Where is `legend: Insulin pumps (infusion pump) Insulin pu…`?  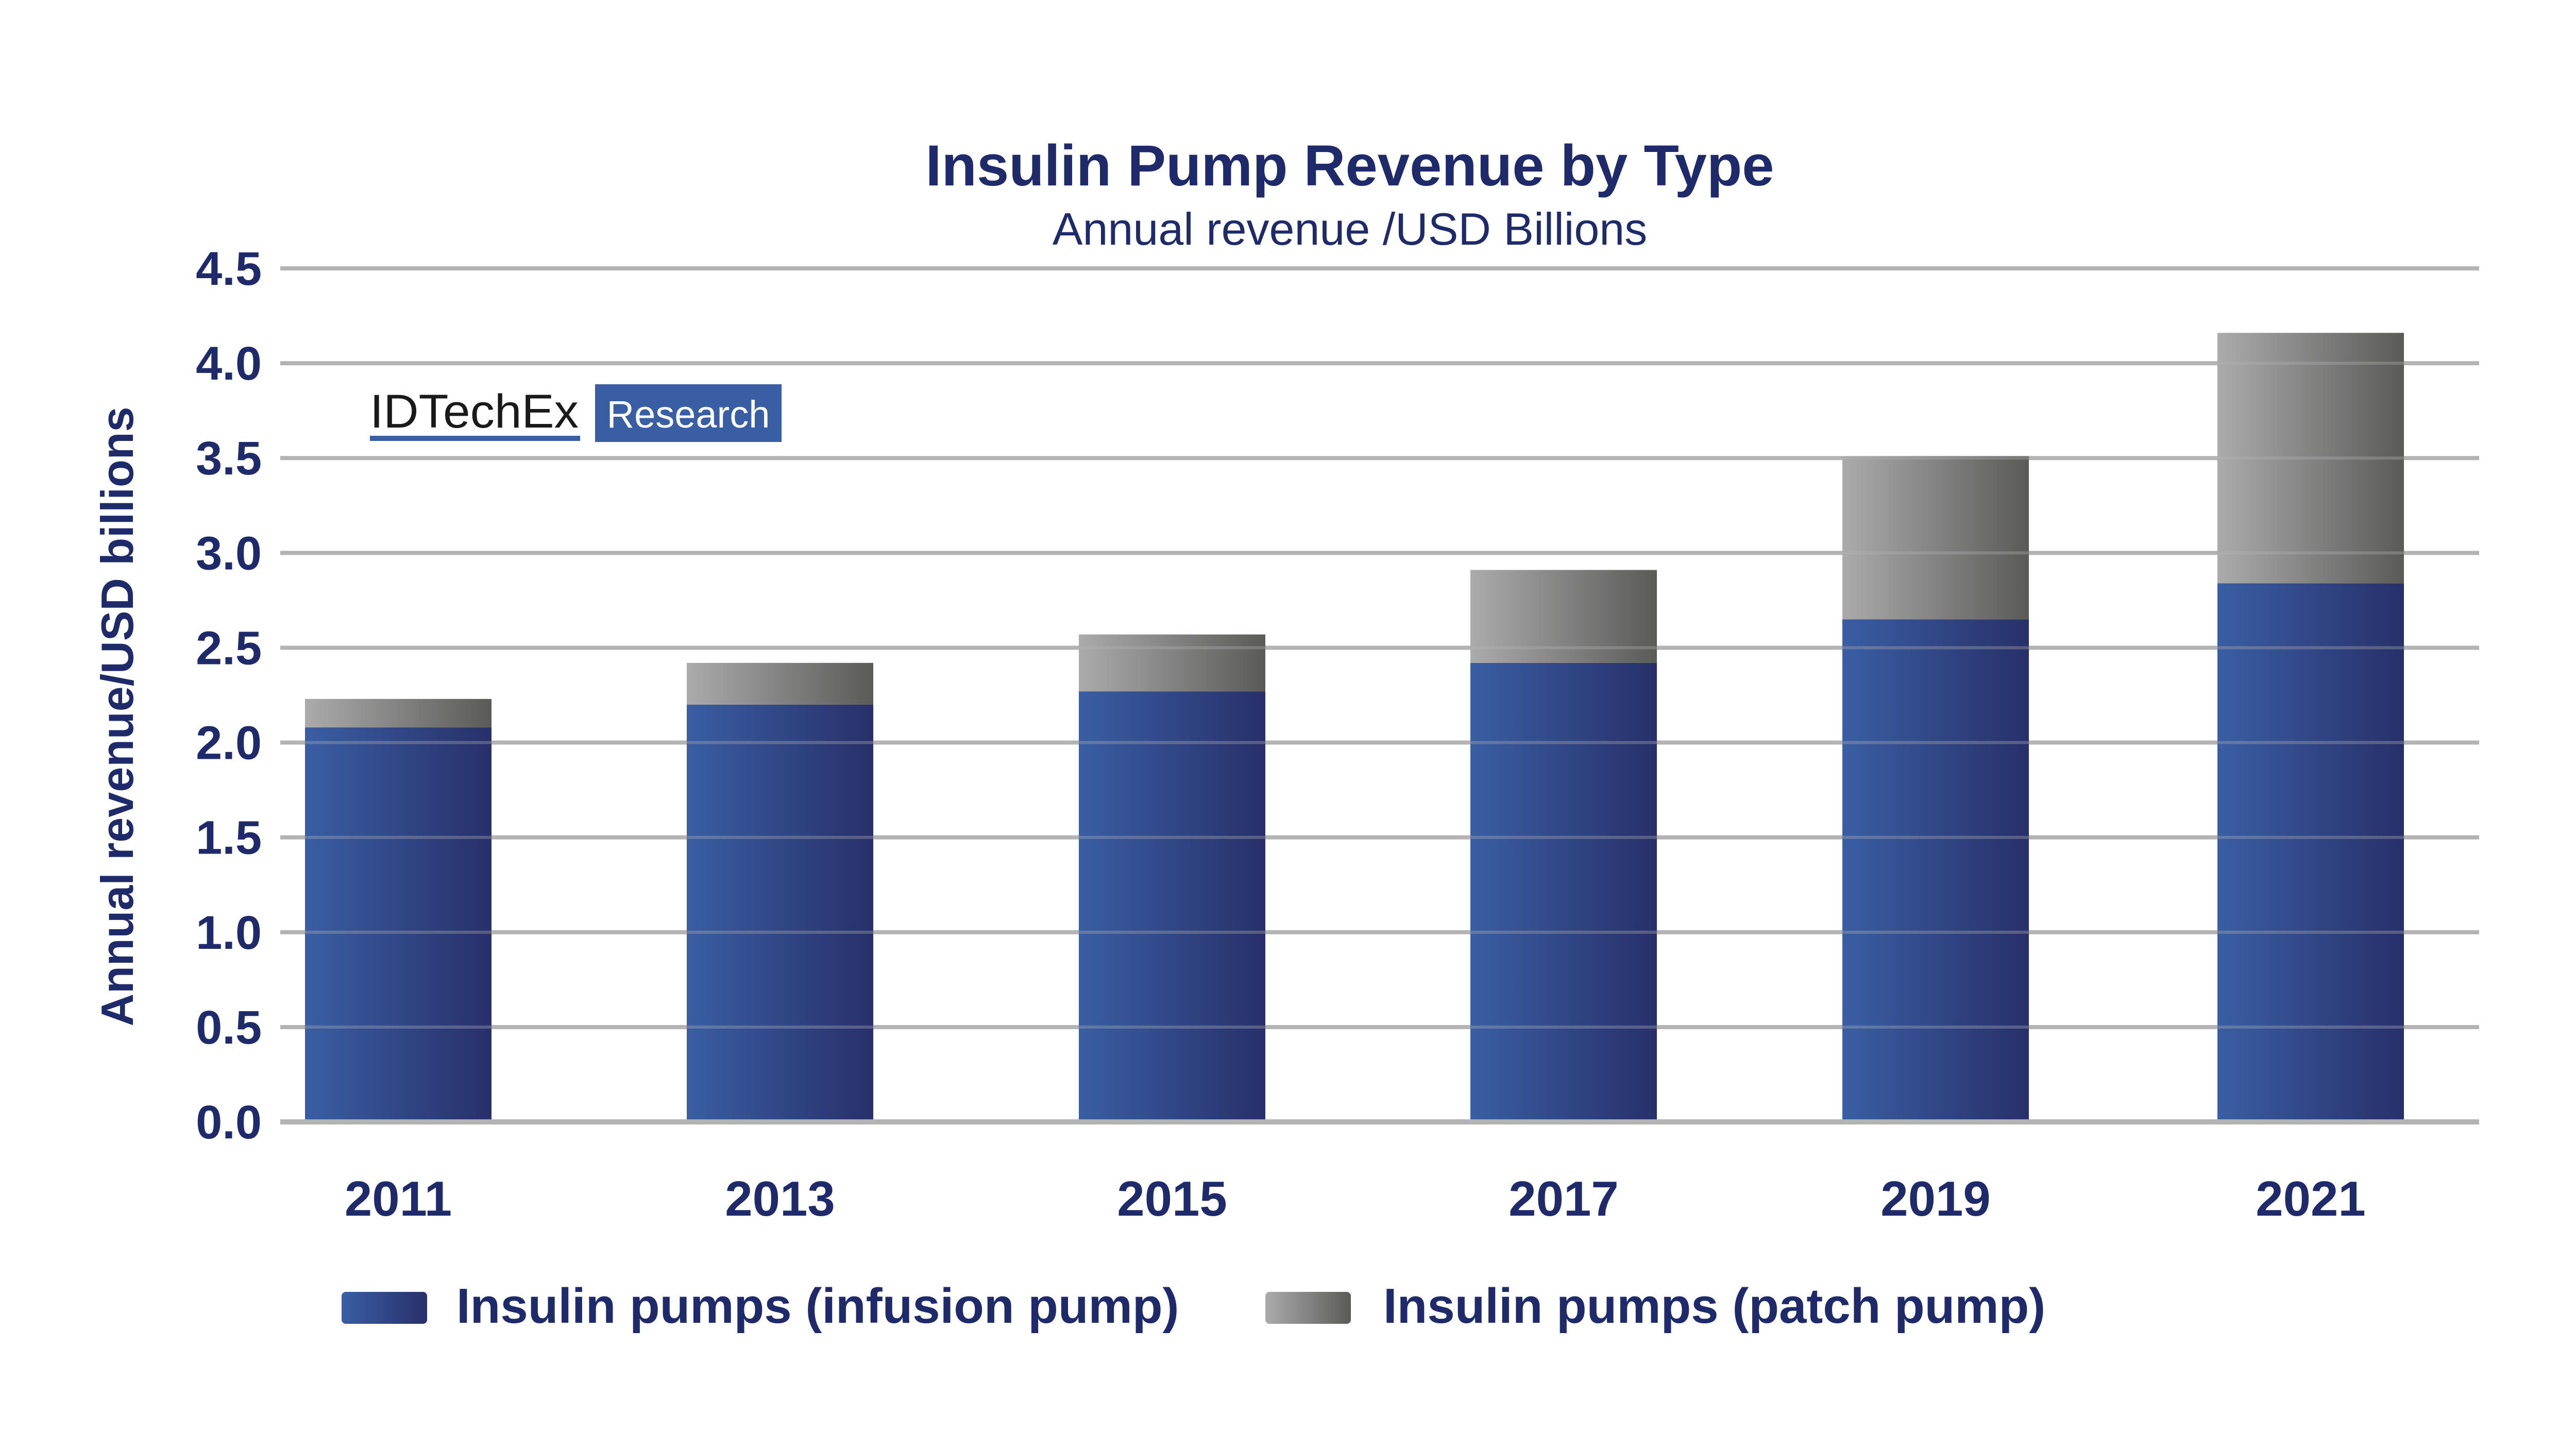 legend: Insulin pumps (infusion pump) Insulin pu… is located at coordinates (1193, 1306).